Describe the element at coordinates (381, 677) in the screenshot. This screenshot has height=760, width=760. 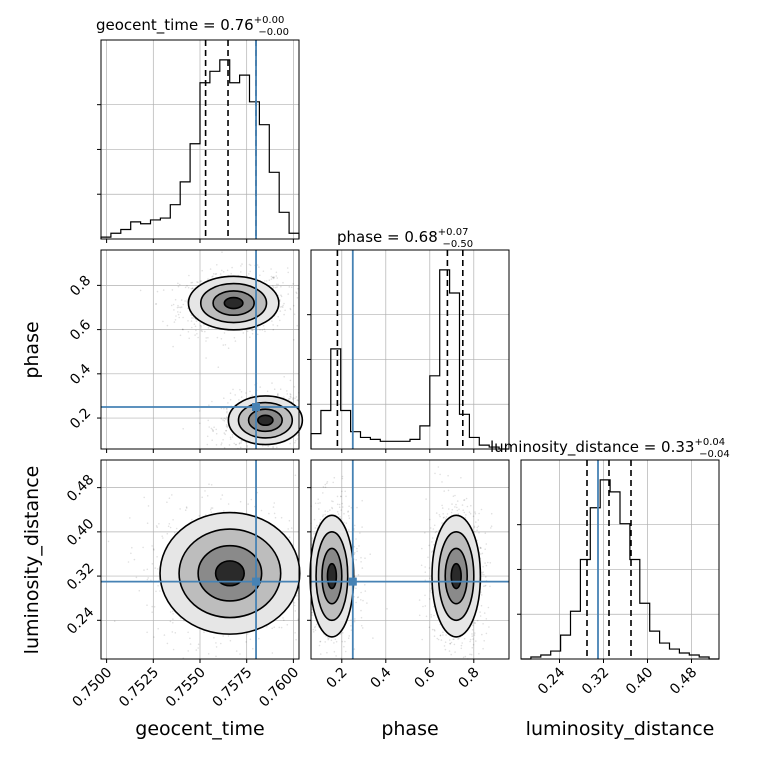
I see `xtick-label: 0.4` at that location.